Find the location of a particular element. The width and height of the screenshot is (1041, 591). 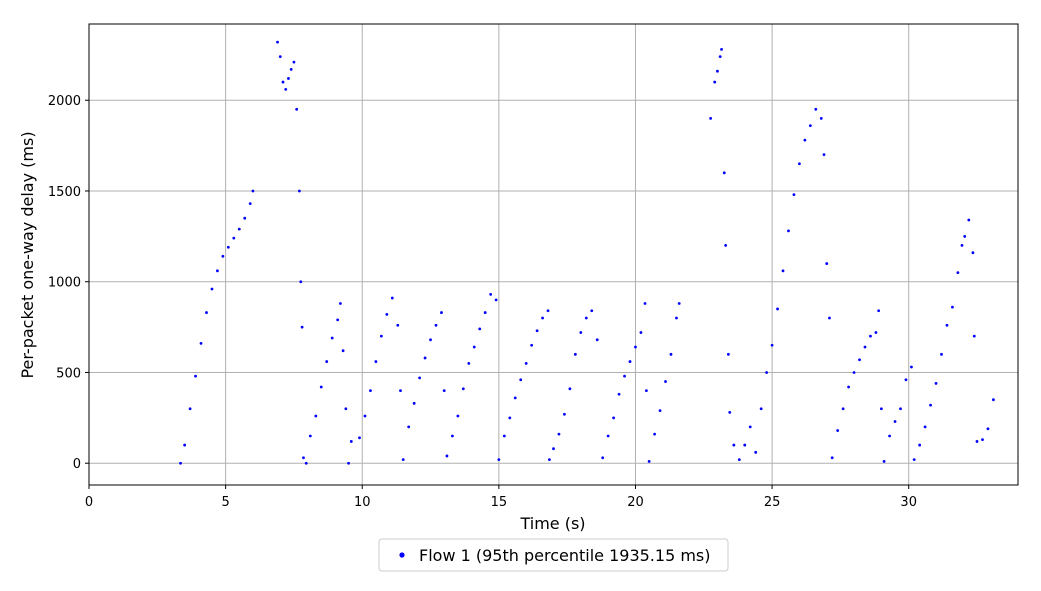

legend-label: Flow 1 (95th percentile 1935.15 ms) is located at coordinates (565, 555).